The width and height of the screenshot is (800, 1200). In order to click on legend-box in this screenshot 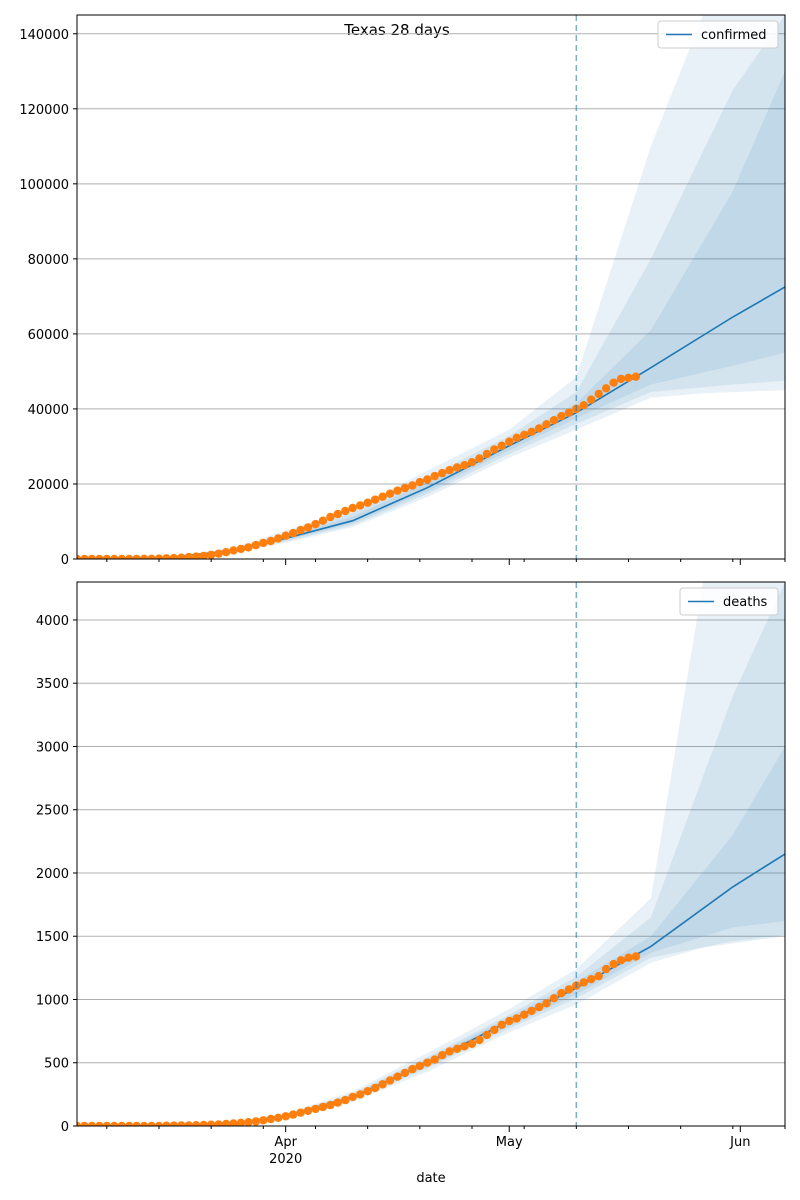, I will do `click(729, 601)`.